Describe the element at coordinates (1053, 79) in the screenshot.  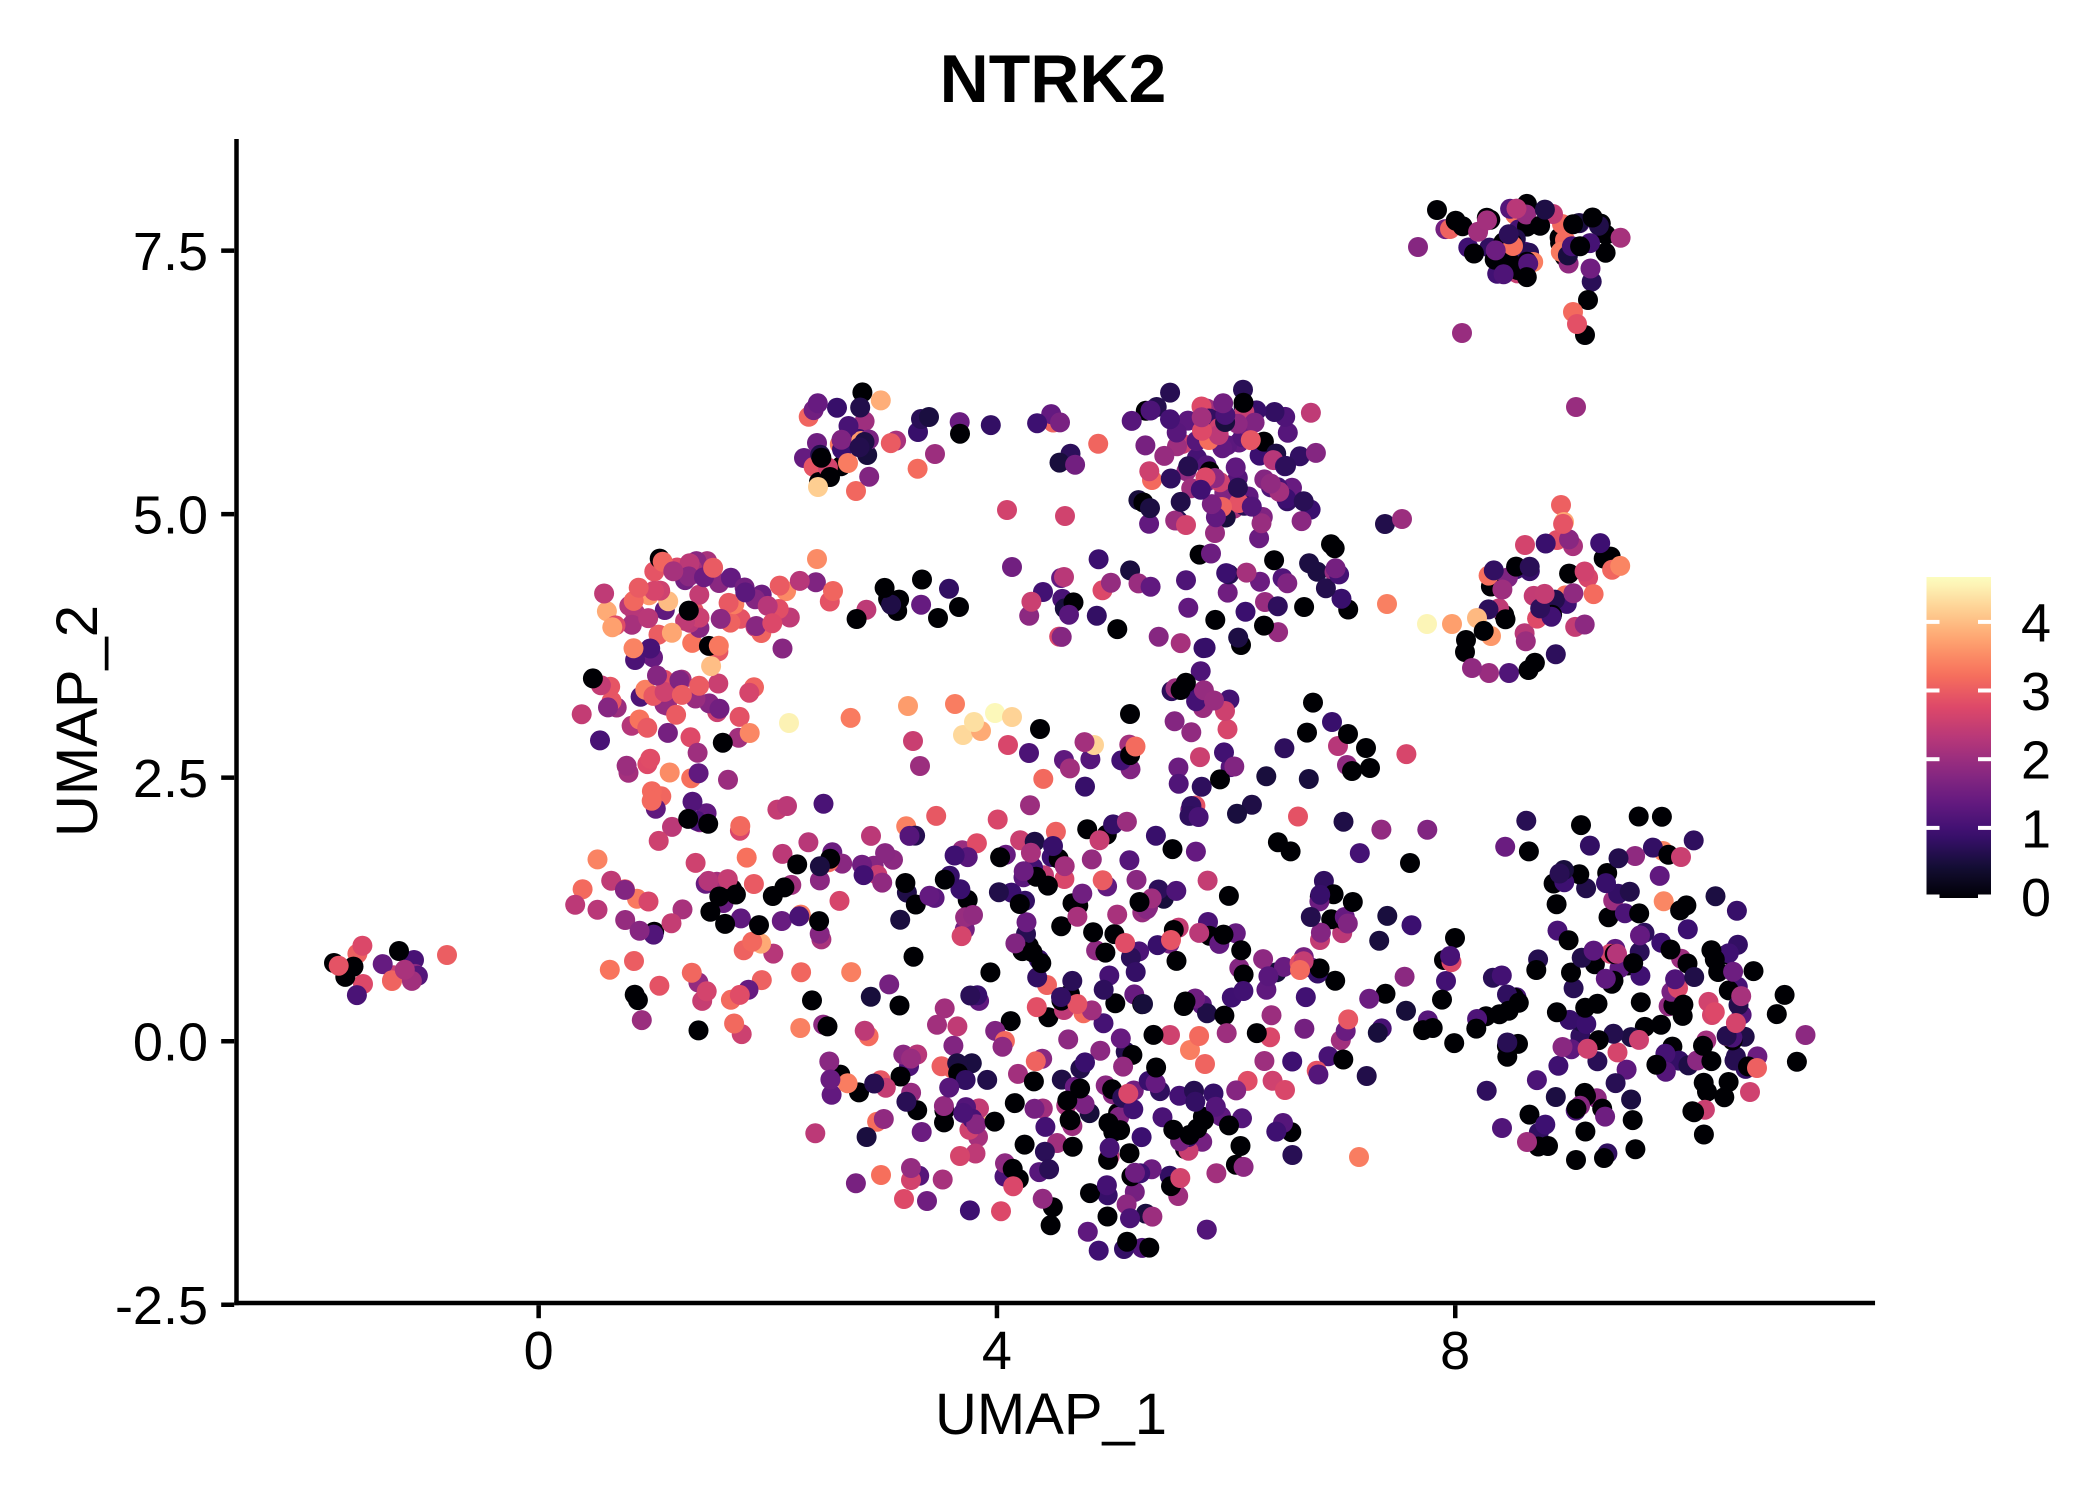
I see `svg-text: NTRK2` at that location.